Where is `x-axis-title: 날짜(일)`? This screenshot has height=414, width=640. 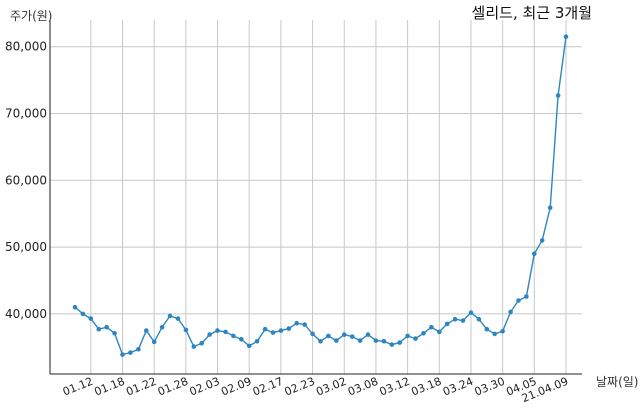 x-axis-title: 날짜(일) is located at coordinates (617, 382).